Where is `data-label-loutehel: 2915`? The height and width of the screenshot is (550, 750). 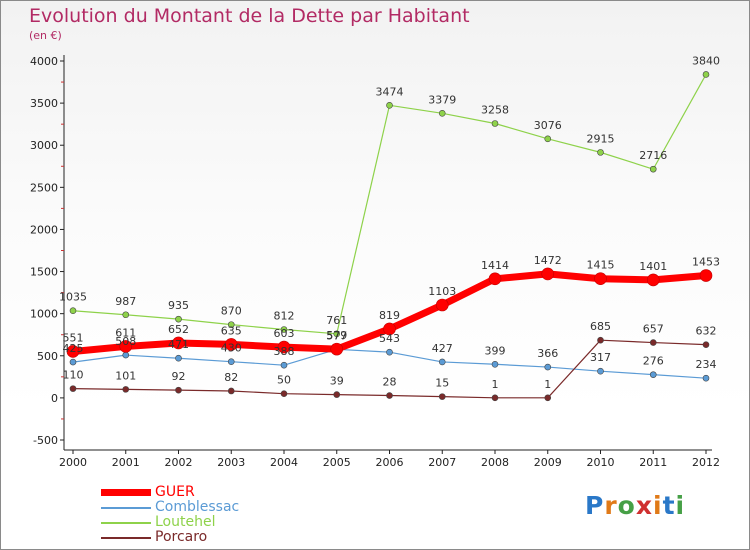 data-label-loutehel: 2915 is located at coordinates (601, 138).